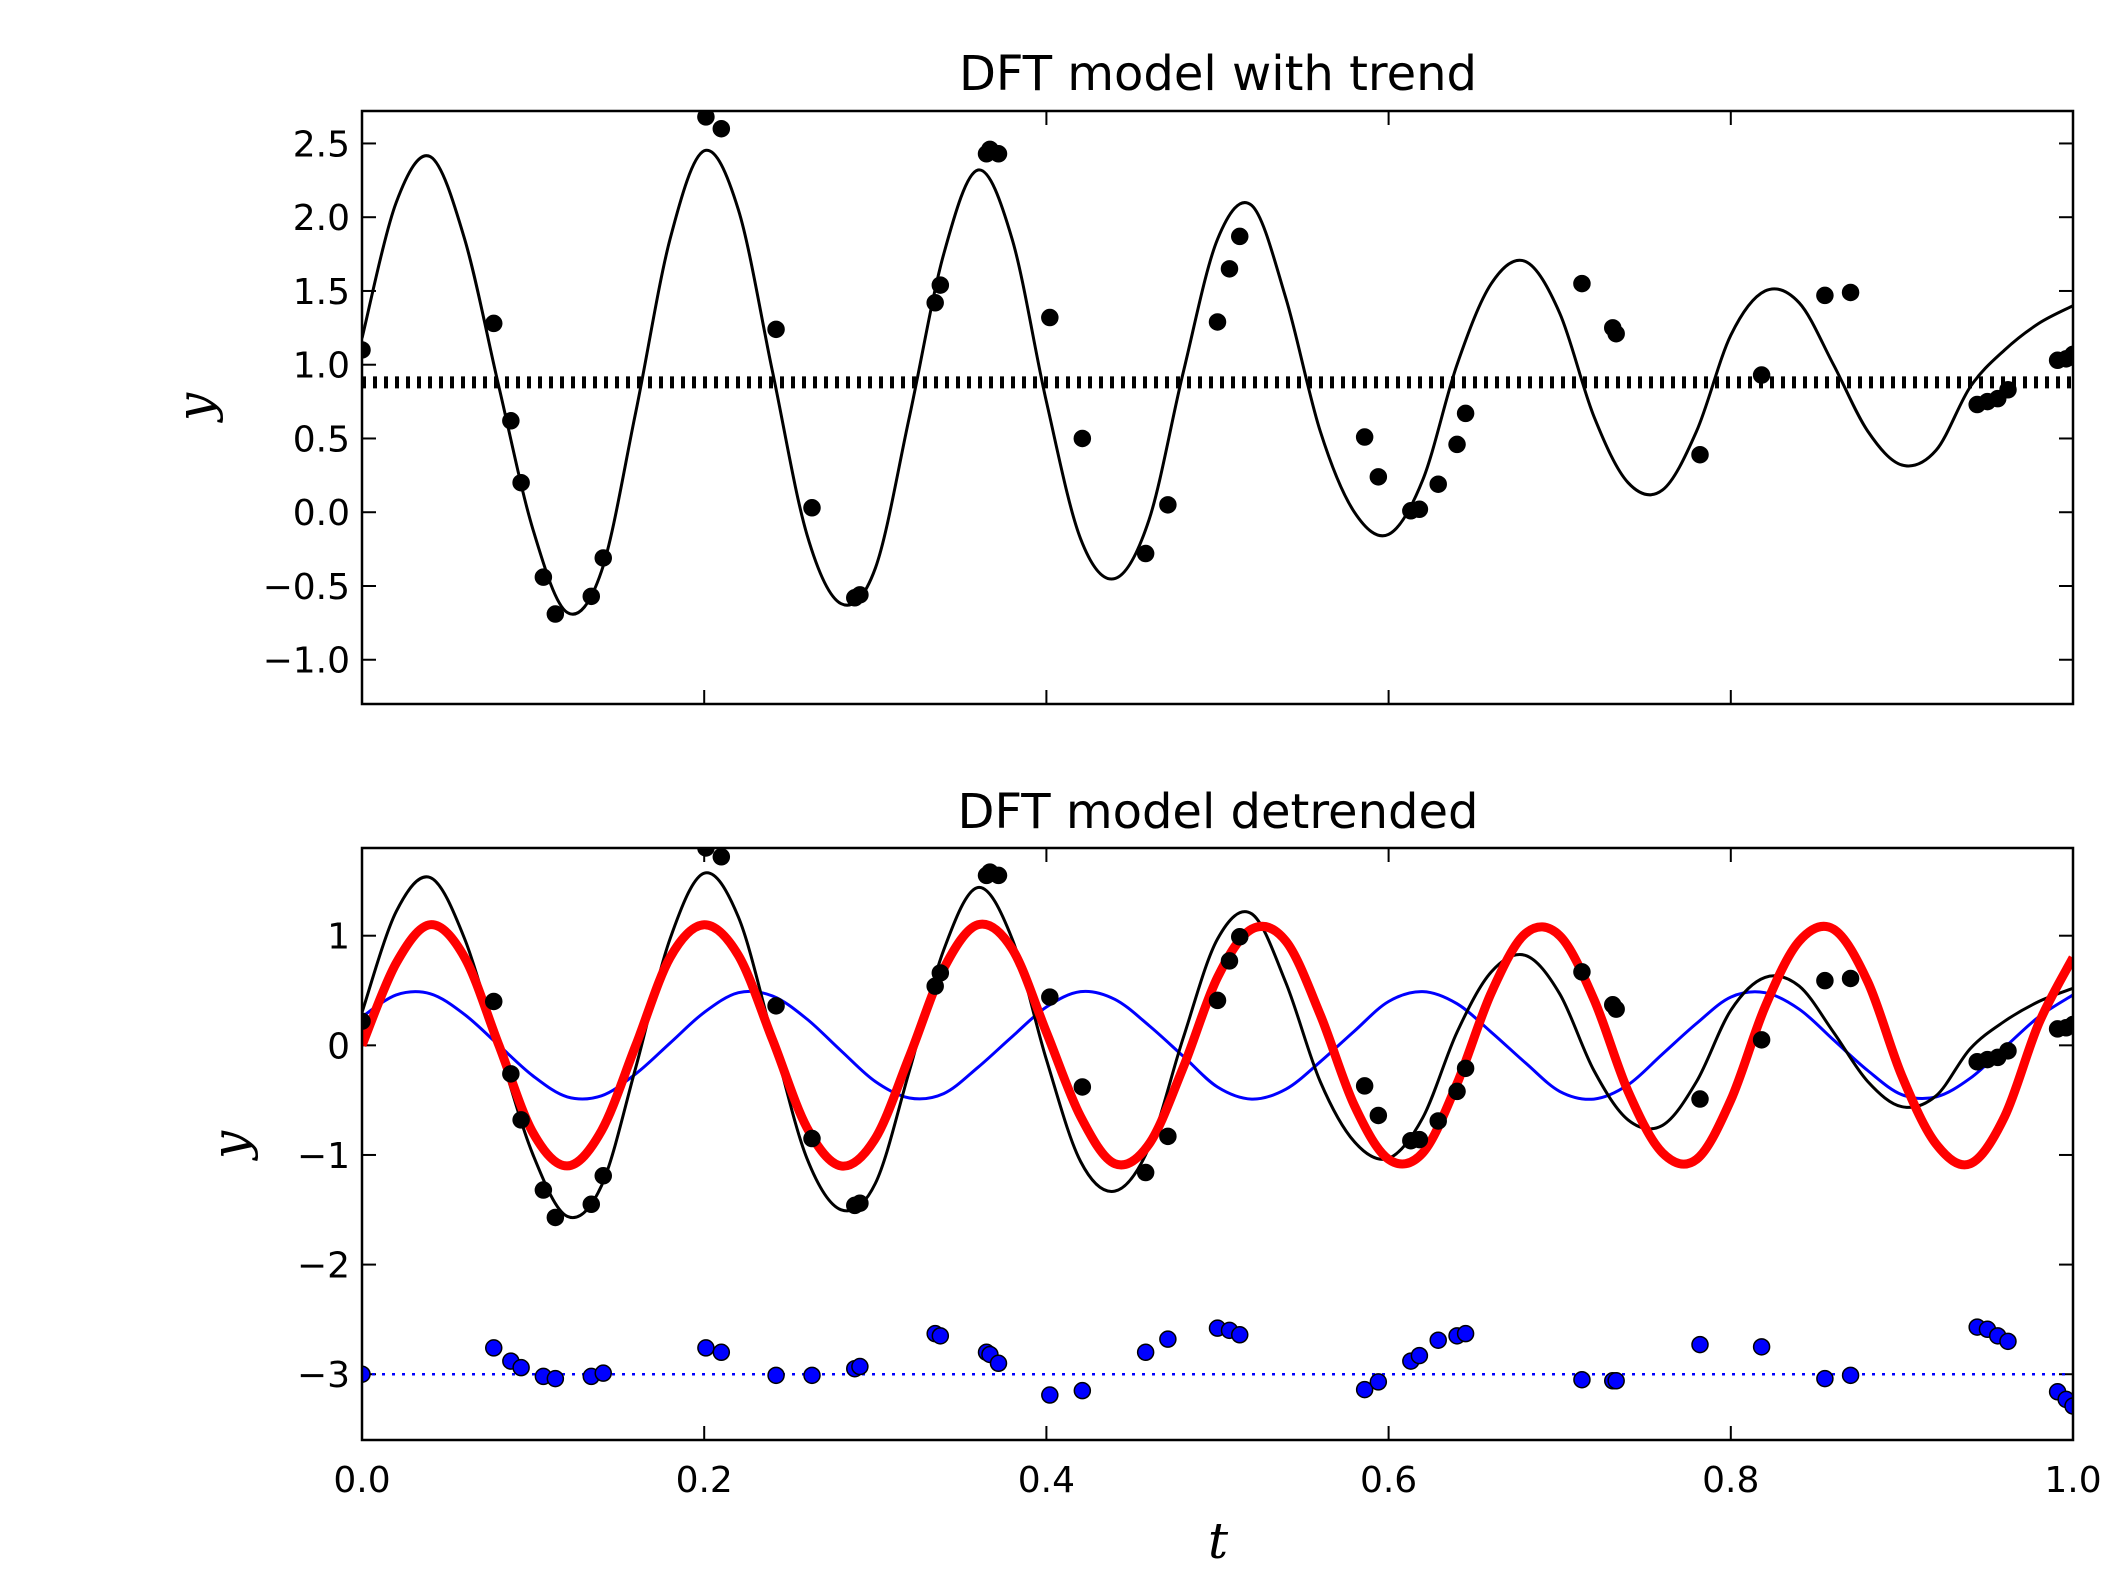 The height and width of the screenshot is (1578, 2104). What do you see at coordinates (230, 1145) in the screenshot?
I see `bottom-plot-ylabel: y` at bounding box center [230, 1145].